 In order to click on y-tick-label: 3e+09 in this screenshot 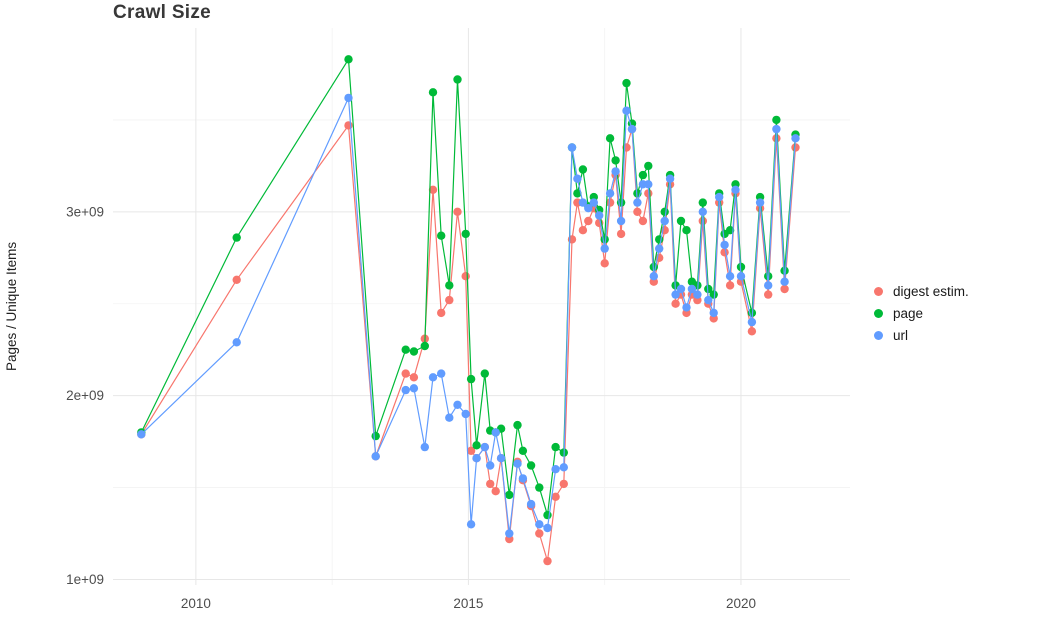, I will do `click(85, 211)`.